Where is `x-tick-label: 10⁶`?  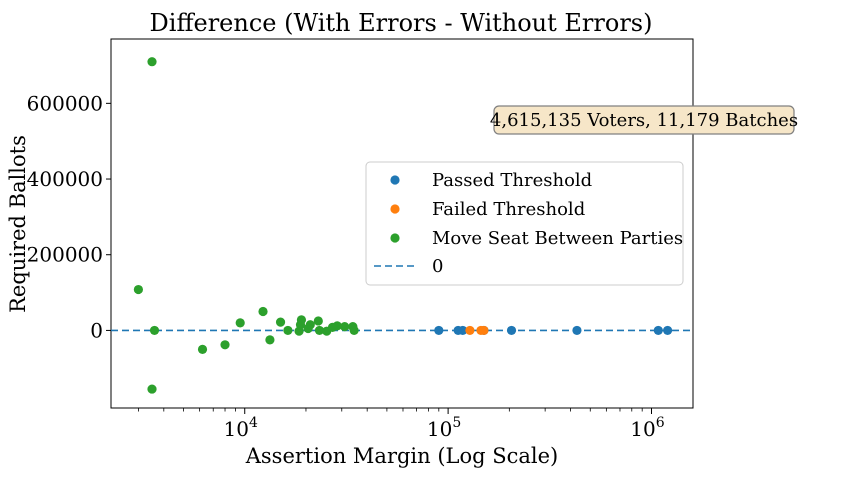 x-tick-label: 10⁶ is located at coordinates (647, 428).